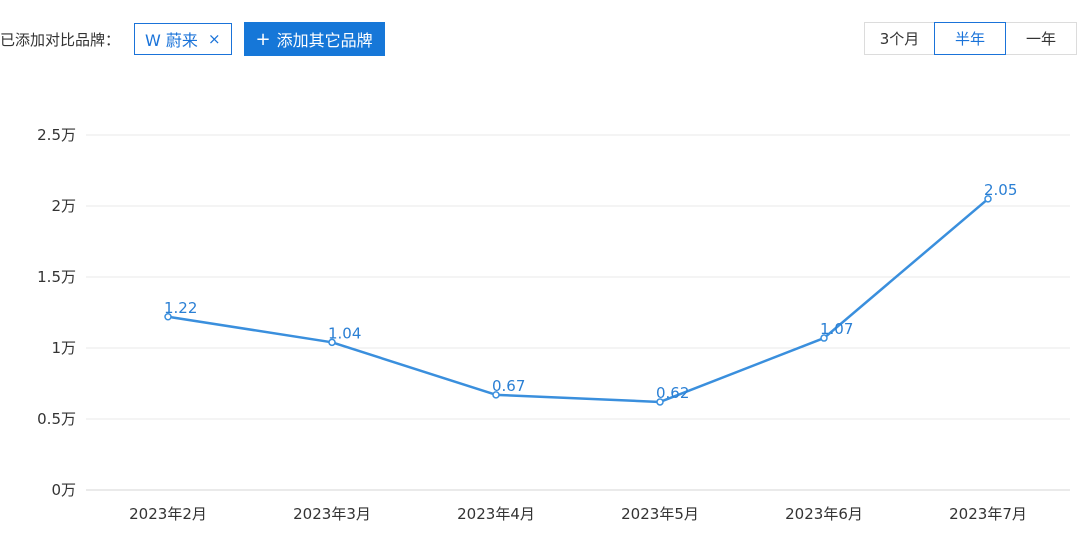 This screenshot has height=543, width=1080. What do you see at coordinates (171, 40) in the screenshot?
I see `brand-tag-label: W 蔚来` at bounding box center [171, 40].